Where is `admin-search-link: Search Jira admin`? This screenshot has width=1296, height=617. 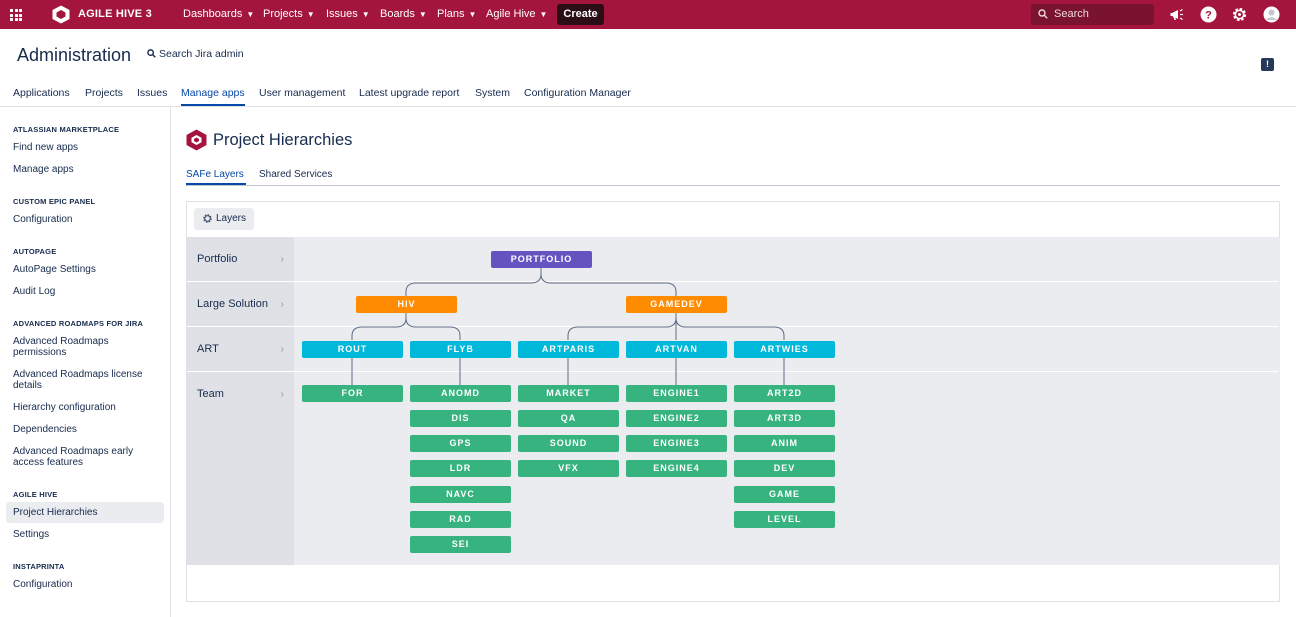
admin-search-link: Search Jira admin is located at coordinates (195, 54).